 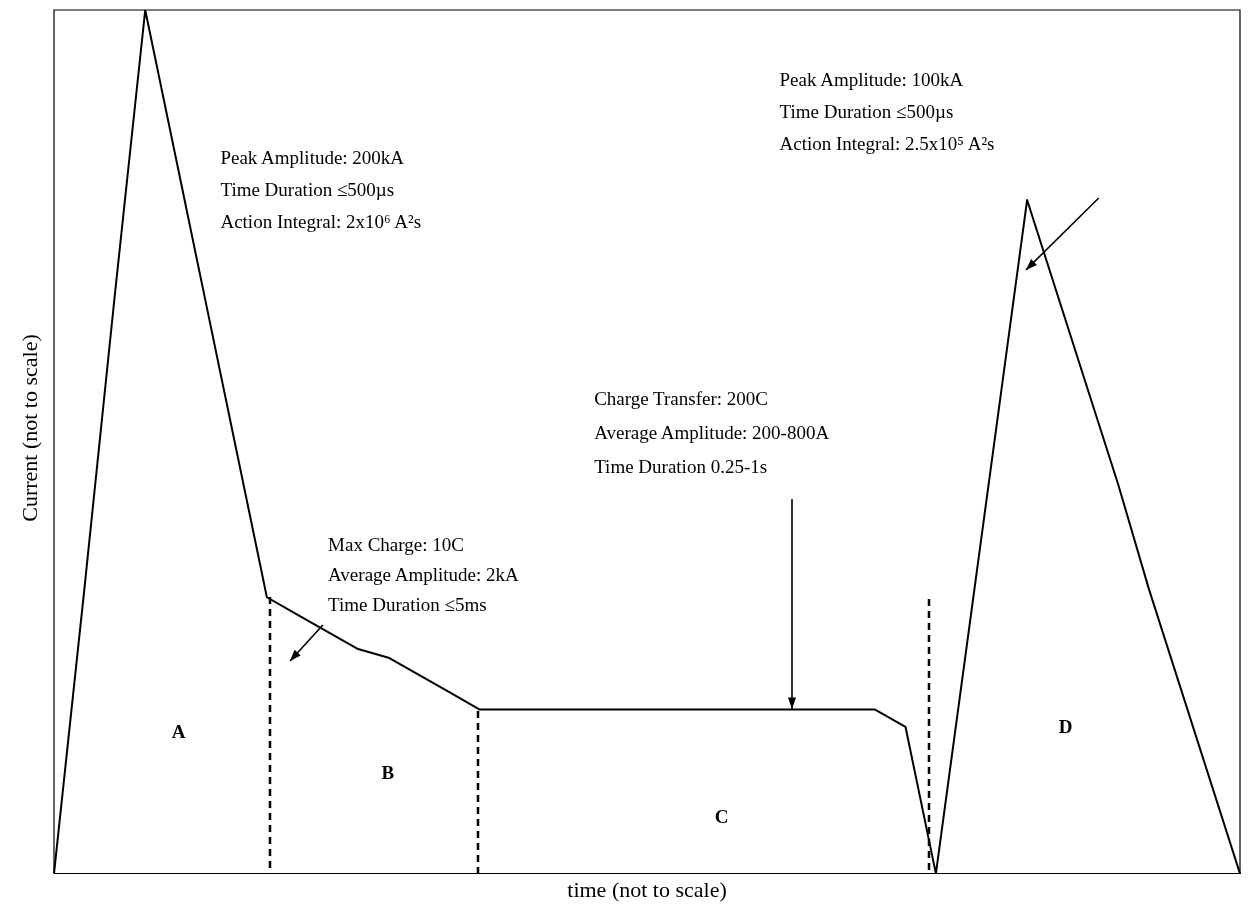 What do you see at coordinates (712, 432) in the screenshot?
I see `annotation: Average Amplitude: 200-800A` at bounding box center [712, 432].